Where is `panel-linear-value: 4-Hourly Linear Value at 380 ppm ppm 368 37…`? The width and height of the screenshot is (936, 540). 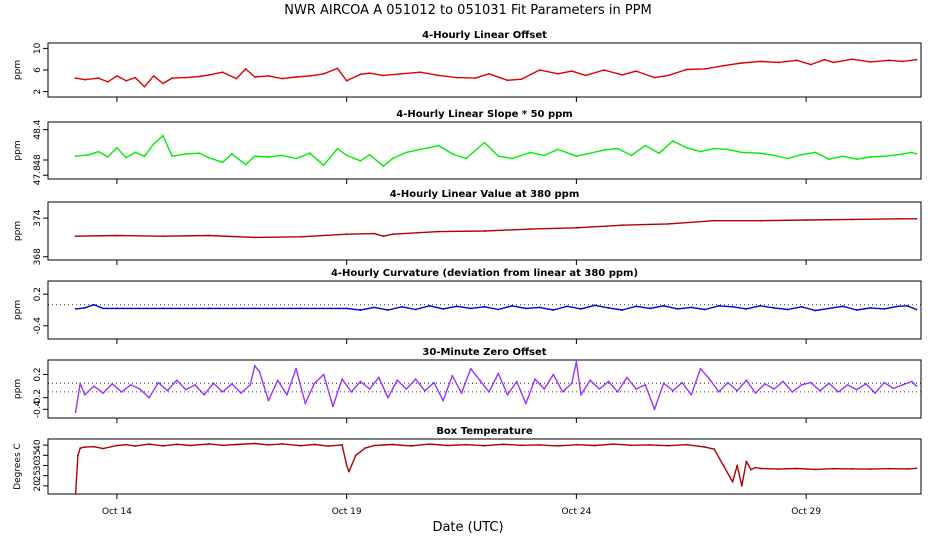
panel-linear-value: 4-Hourly Linear Value at 380 ppm ppm 368 37… is located at coordinates (467, 227).